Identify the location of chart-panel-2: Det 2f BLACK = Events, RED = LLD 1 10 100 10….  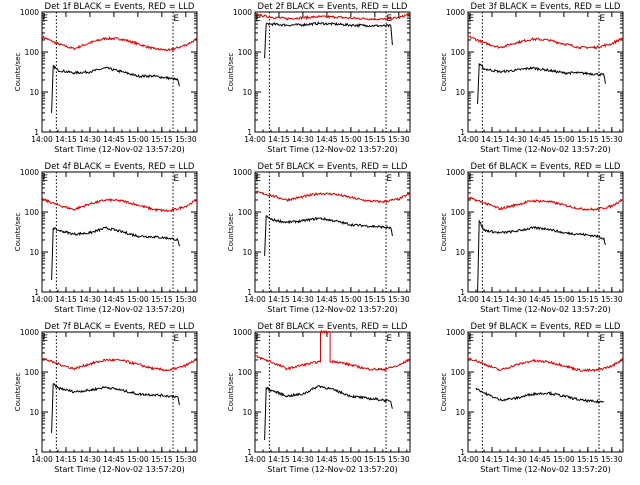
(319, 78).